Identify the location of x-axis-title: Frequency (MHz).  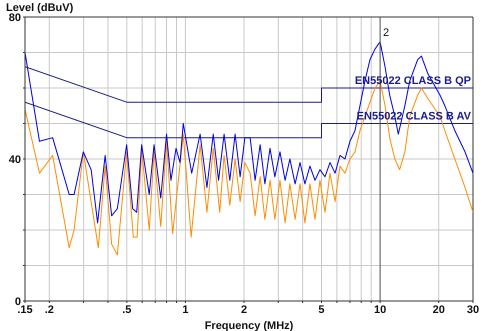
(249, 325).